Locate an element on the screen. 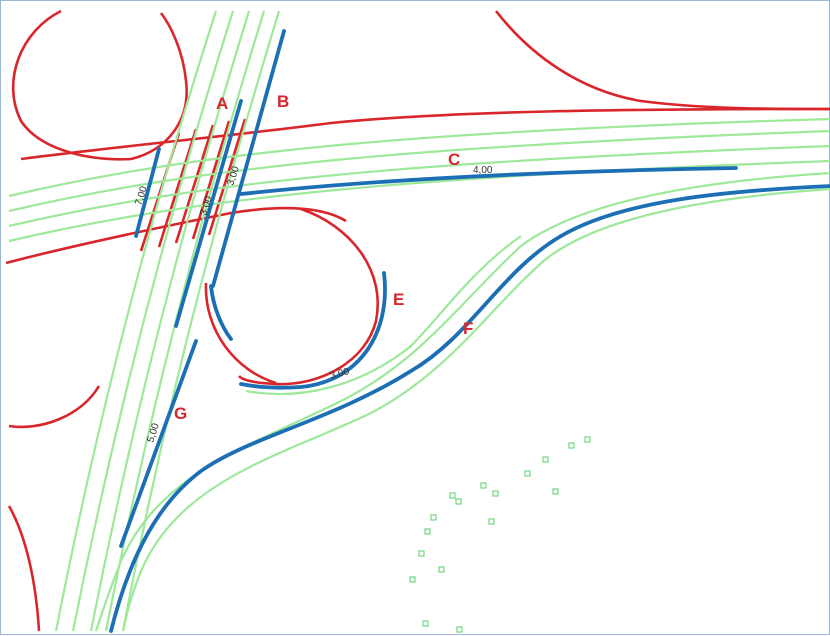 The image size is (830, 636). loop-center is located at coordinates (308, 296).